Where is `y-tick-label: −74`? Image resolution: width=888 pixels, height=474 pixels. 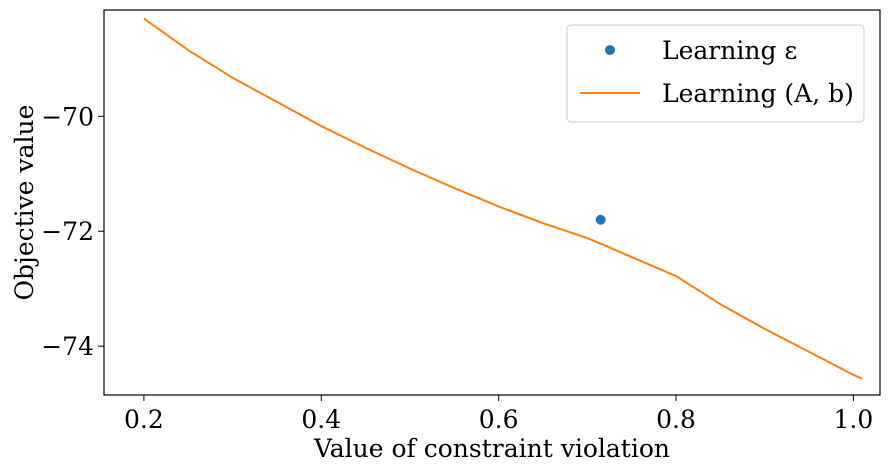 y-tick-label: −74 is located at coordinates (67, 346).